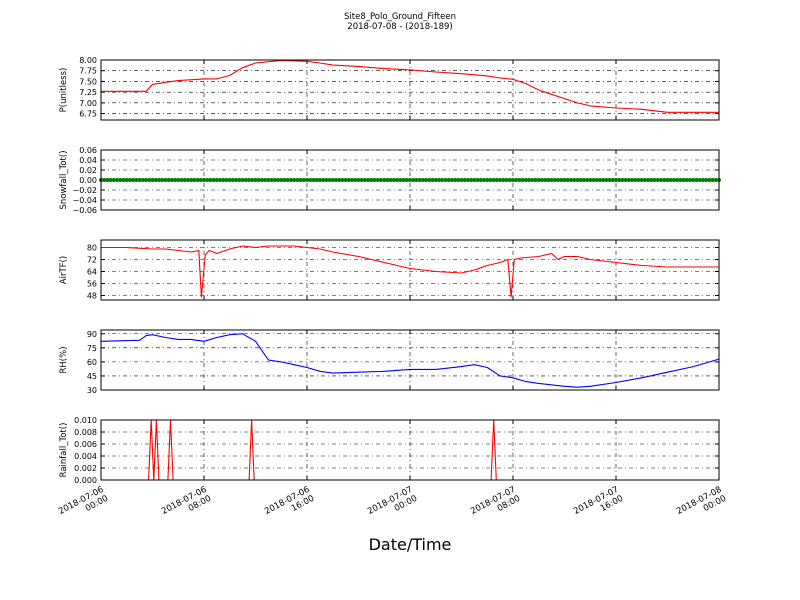  I want to click on y-tick-label: 0.04, so click(88, 160).